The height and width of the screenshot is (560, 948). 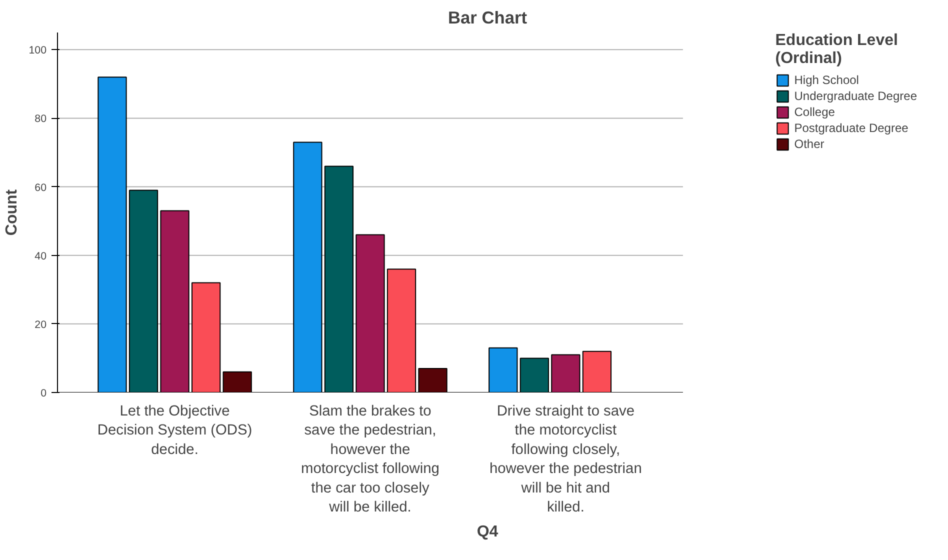 I want to click on legend-label: College, so click(x=814, y=112).